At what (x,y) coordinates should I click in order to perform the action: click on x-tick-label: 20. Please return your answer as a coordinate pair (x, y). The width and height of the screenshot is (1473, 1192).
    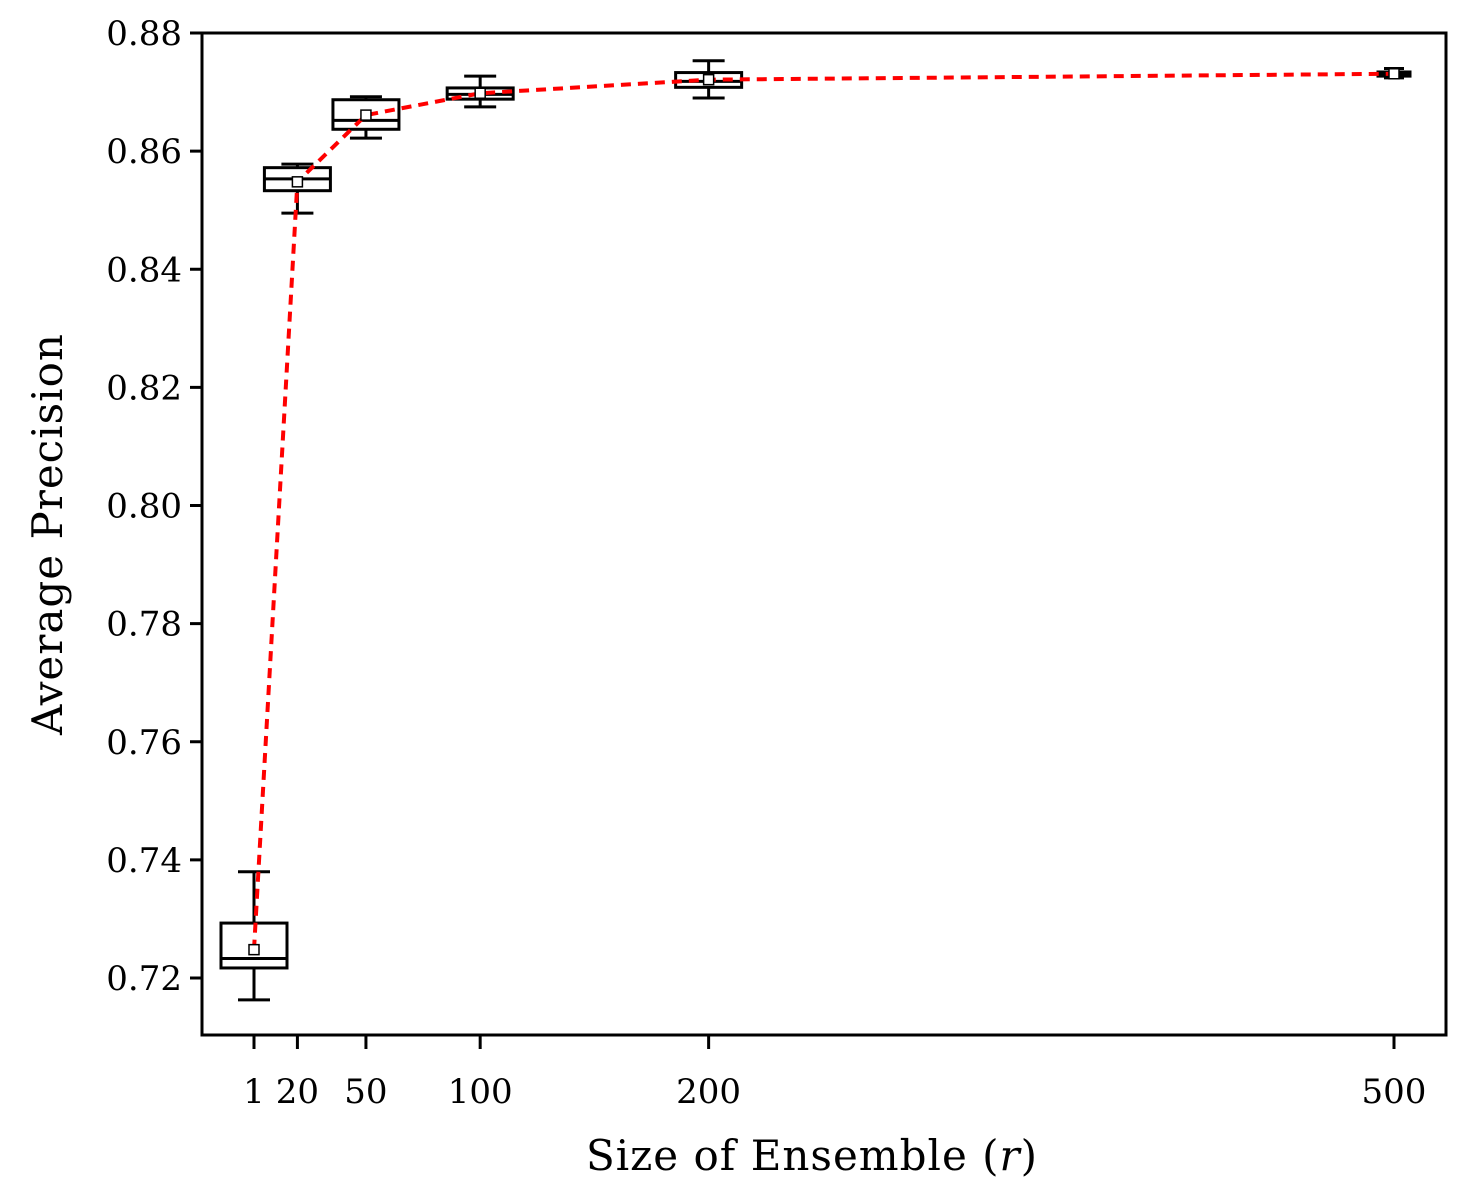
    Looking at the image, I should click on (297, 1092).